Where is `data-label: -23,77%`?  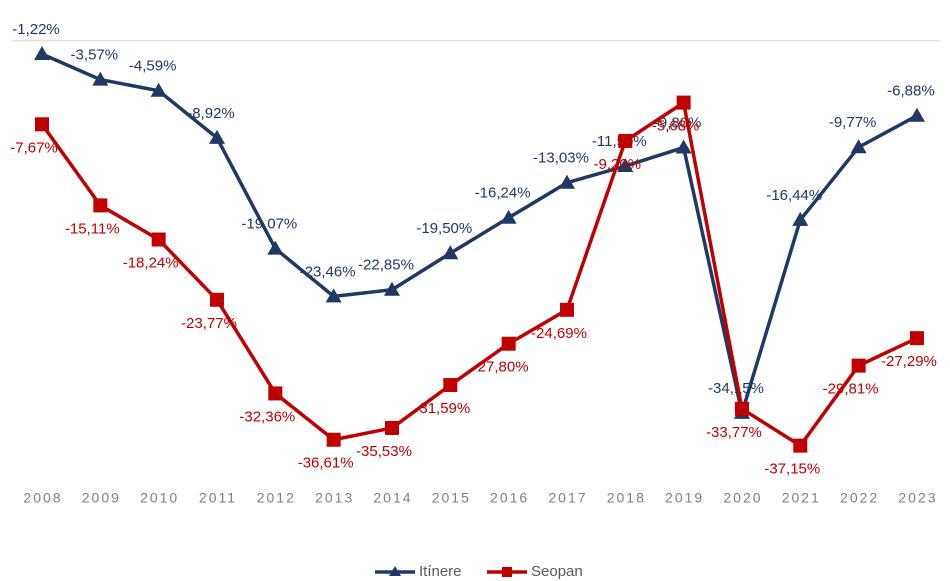 data-label: -23,77% is located at coordinates (209, 323).